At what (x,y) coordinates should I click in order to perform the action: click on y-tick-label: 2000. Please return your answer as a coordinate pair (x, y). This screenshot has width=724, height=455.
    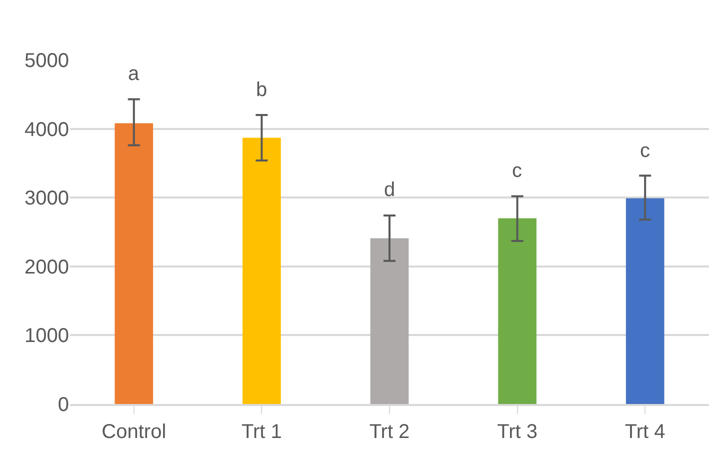
    Looking at the image, I should click on (46, 267).